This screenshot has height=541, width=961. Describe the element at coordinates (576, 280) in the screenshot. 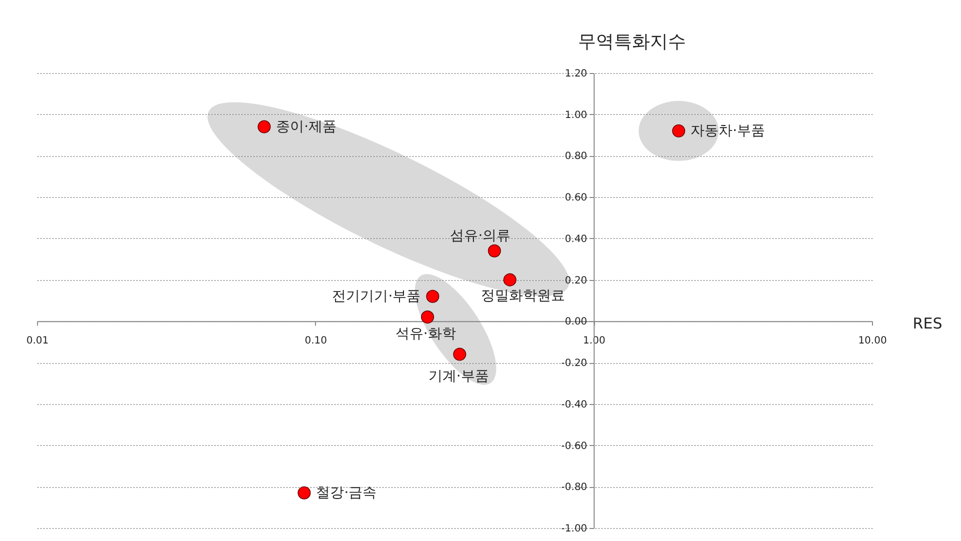

I see `y-tick-label: 0.20` at that location.